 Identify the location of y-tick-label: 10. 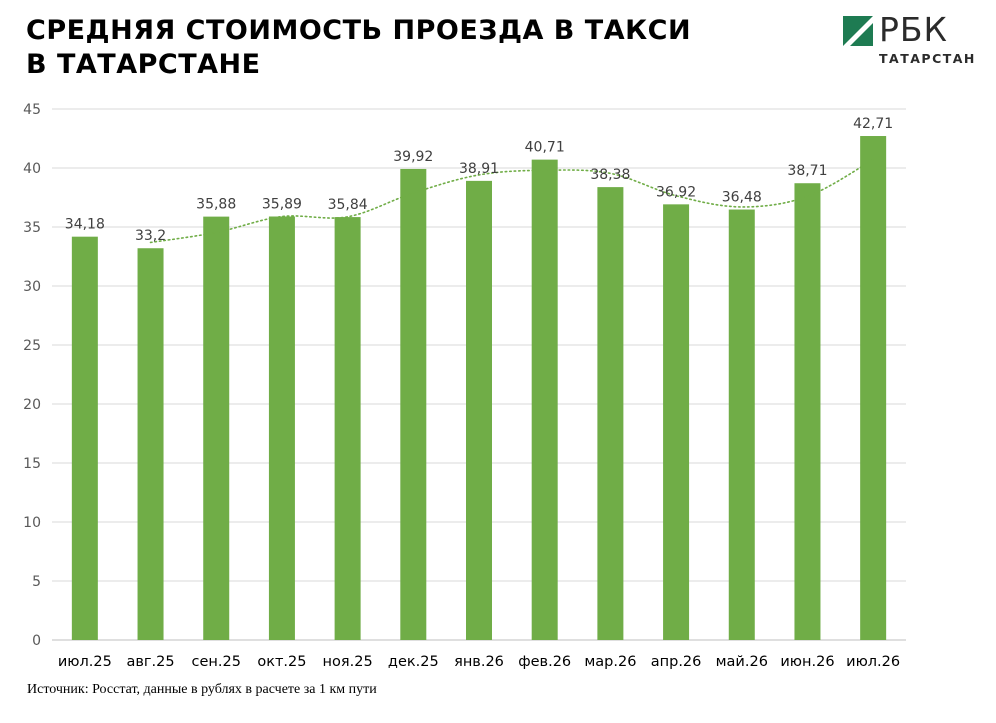
(32, 523).